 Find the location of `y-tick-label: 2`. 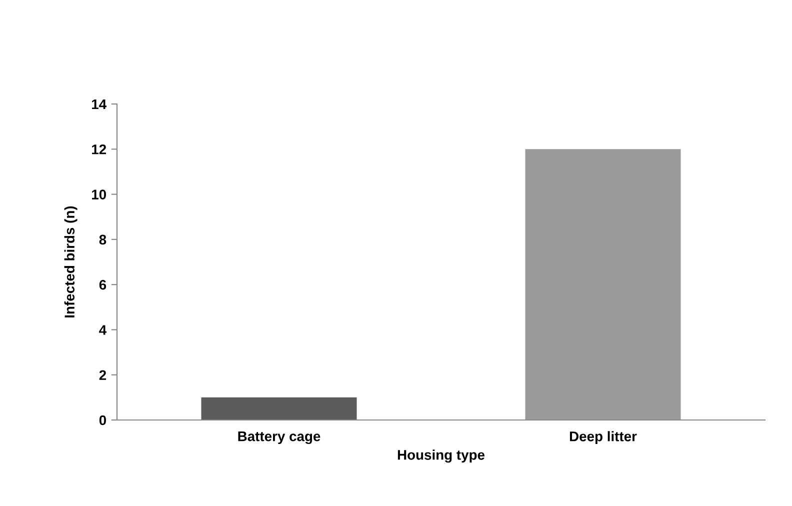

y-tick-label: 2 is located at coordinates (102, 375).